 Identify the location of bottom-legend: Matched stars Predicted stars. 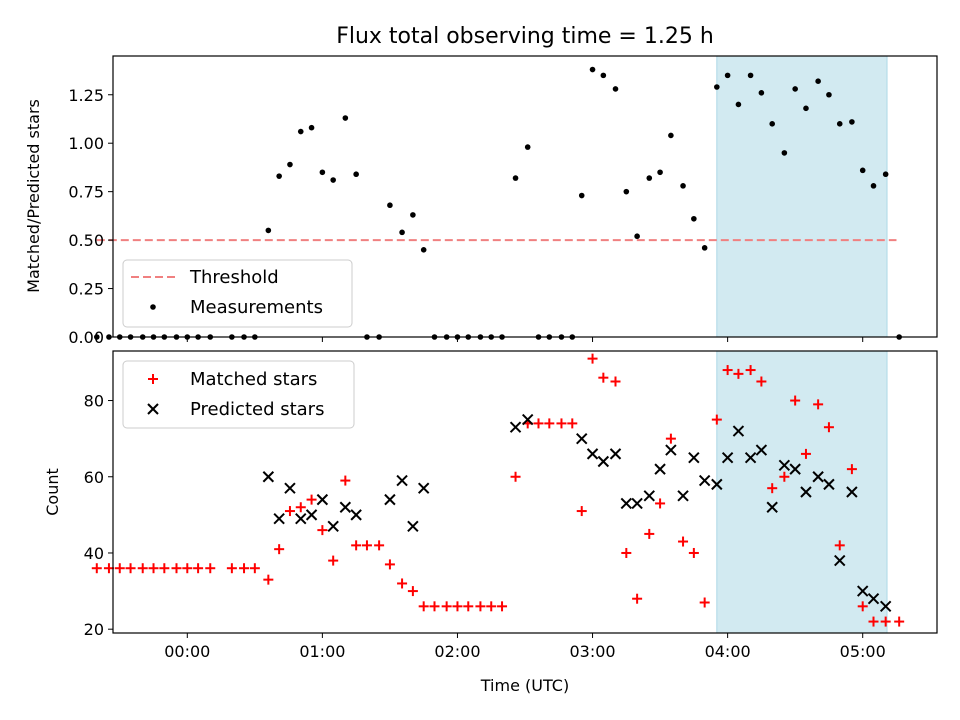
(238, 394).